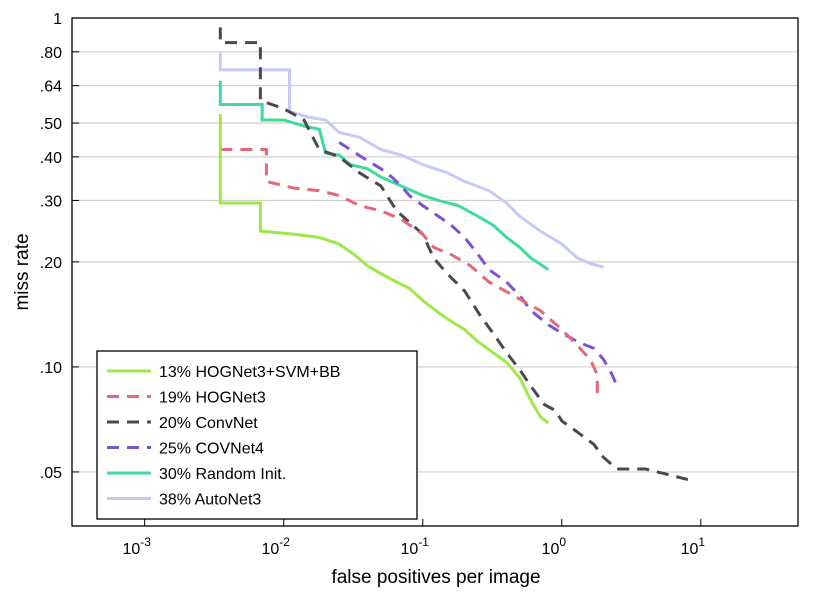  What do you see at coordinates (136, 546) in the screenshot?
I see `x-tick-label: 10⁻³` at bounding box center [136, 546].